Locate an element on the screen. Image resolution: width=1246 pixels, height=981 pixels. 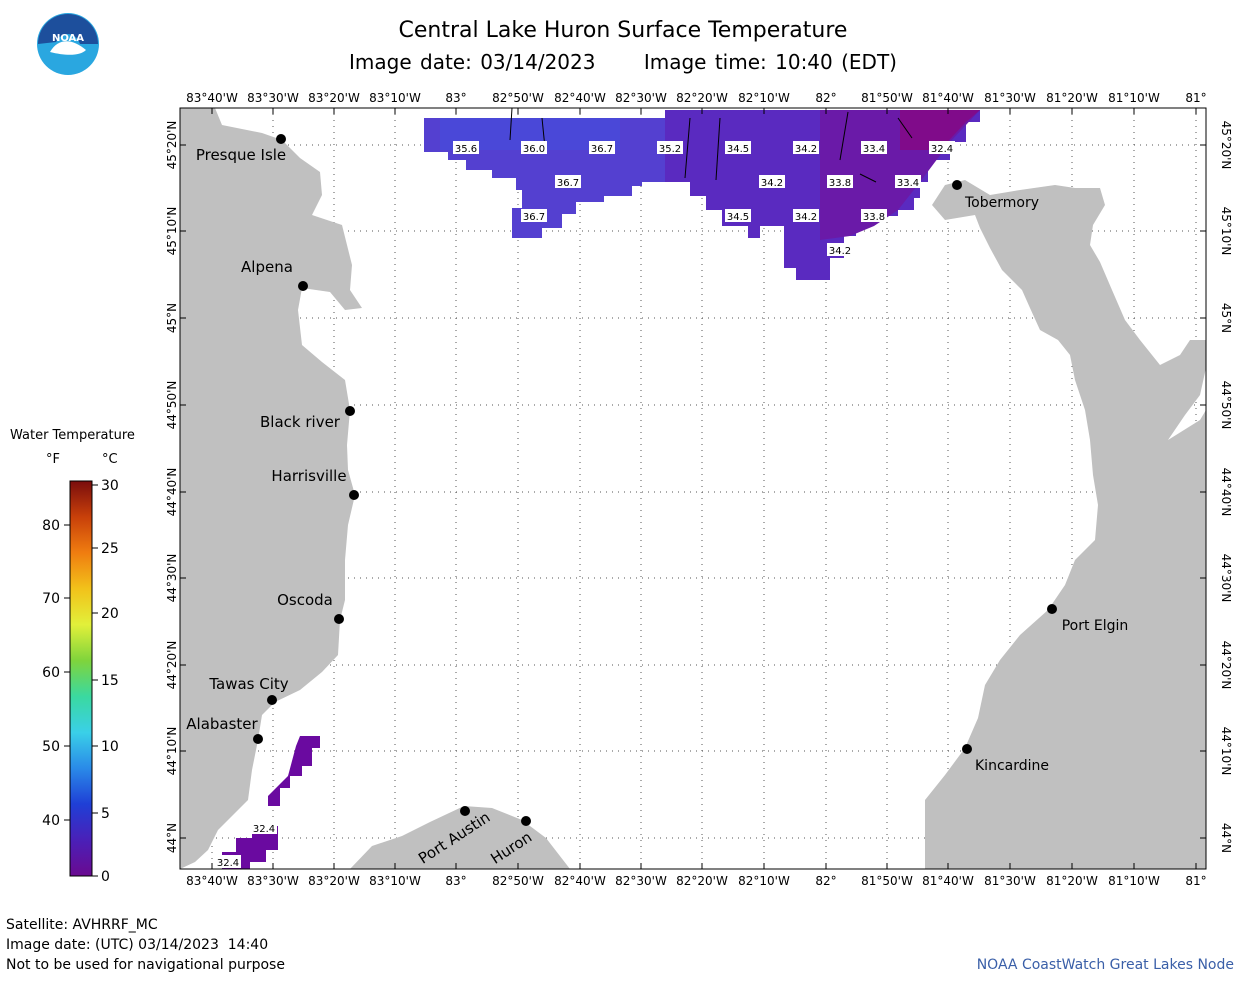
city-label-alabaster: Alabaster is located at coordinates (222, 724).